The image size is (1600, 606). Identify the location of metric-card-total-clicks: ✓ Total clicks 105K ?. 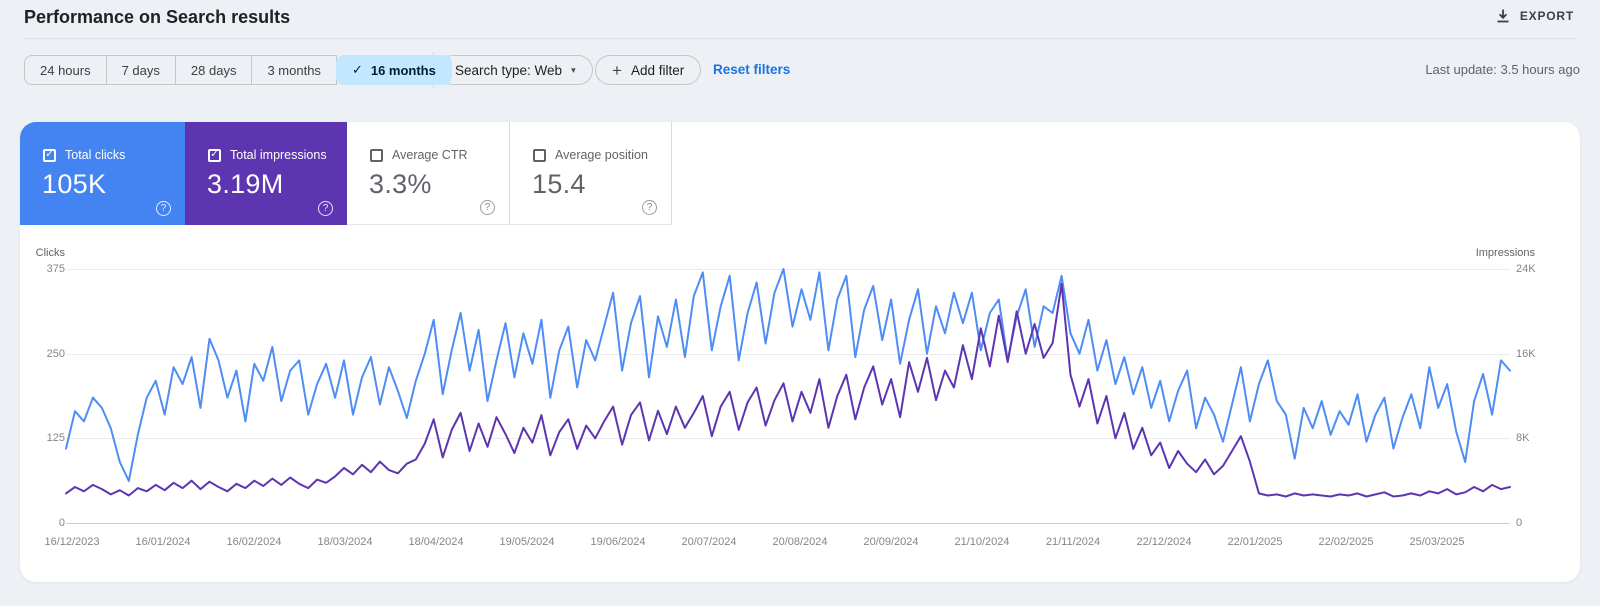
(102, 173).